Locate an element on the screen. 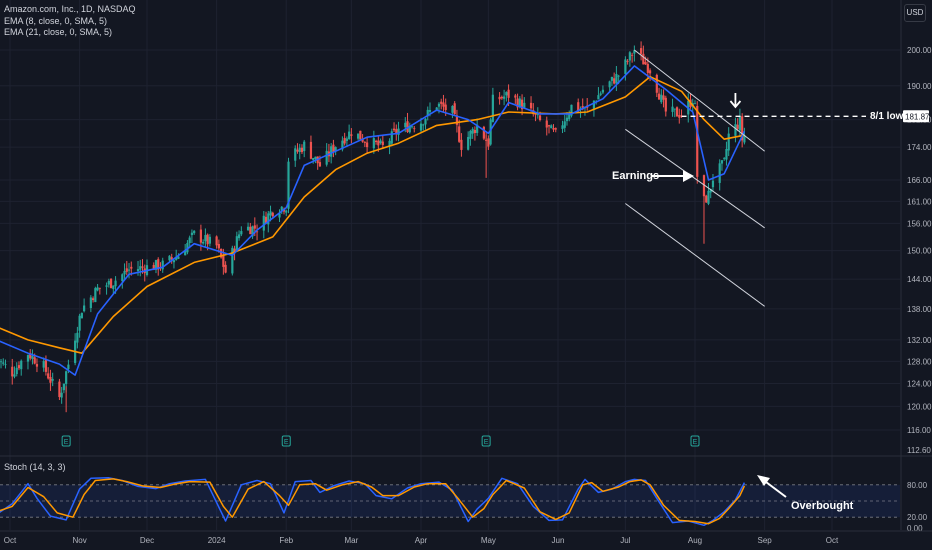 Image resolution: width=932 pixels, height=550 pixels. earnings-marker-label: E is located at coordinates (486, 442).